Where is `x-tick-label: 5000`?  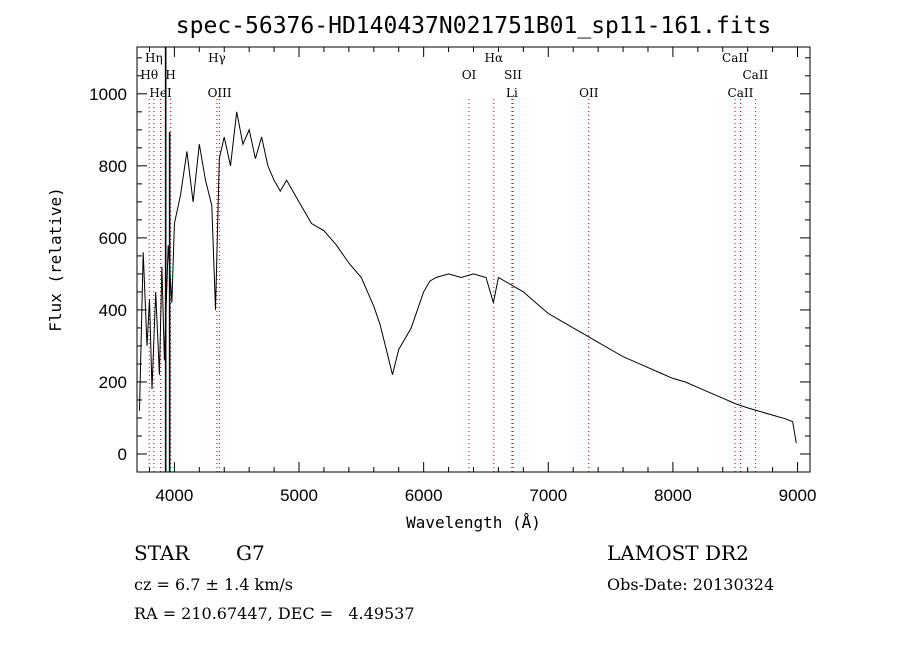
x-tick-label: 5000 is located at coordinates (299, 495).